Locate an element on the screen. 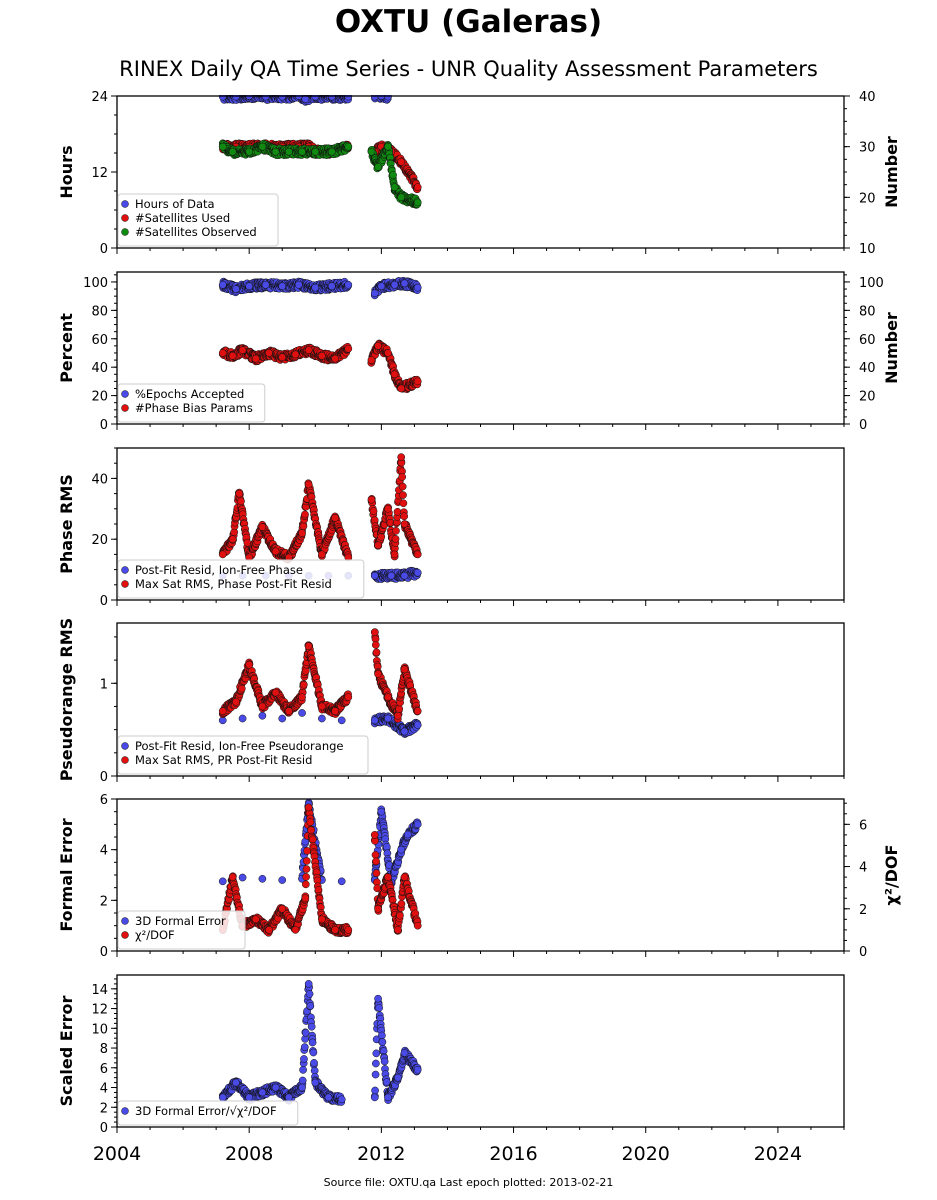 Image resolution: width=937 pixels, height=1200 pixels. y2-tick-label: 40 is located at coordinates (867, 368).